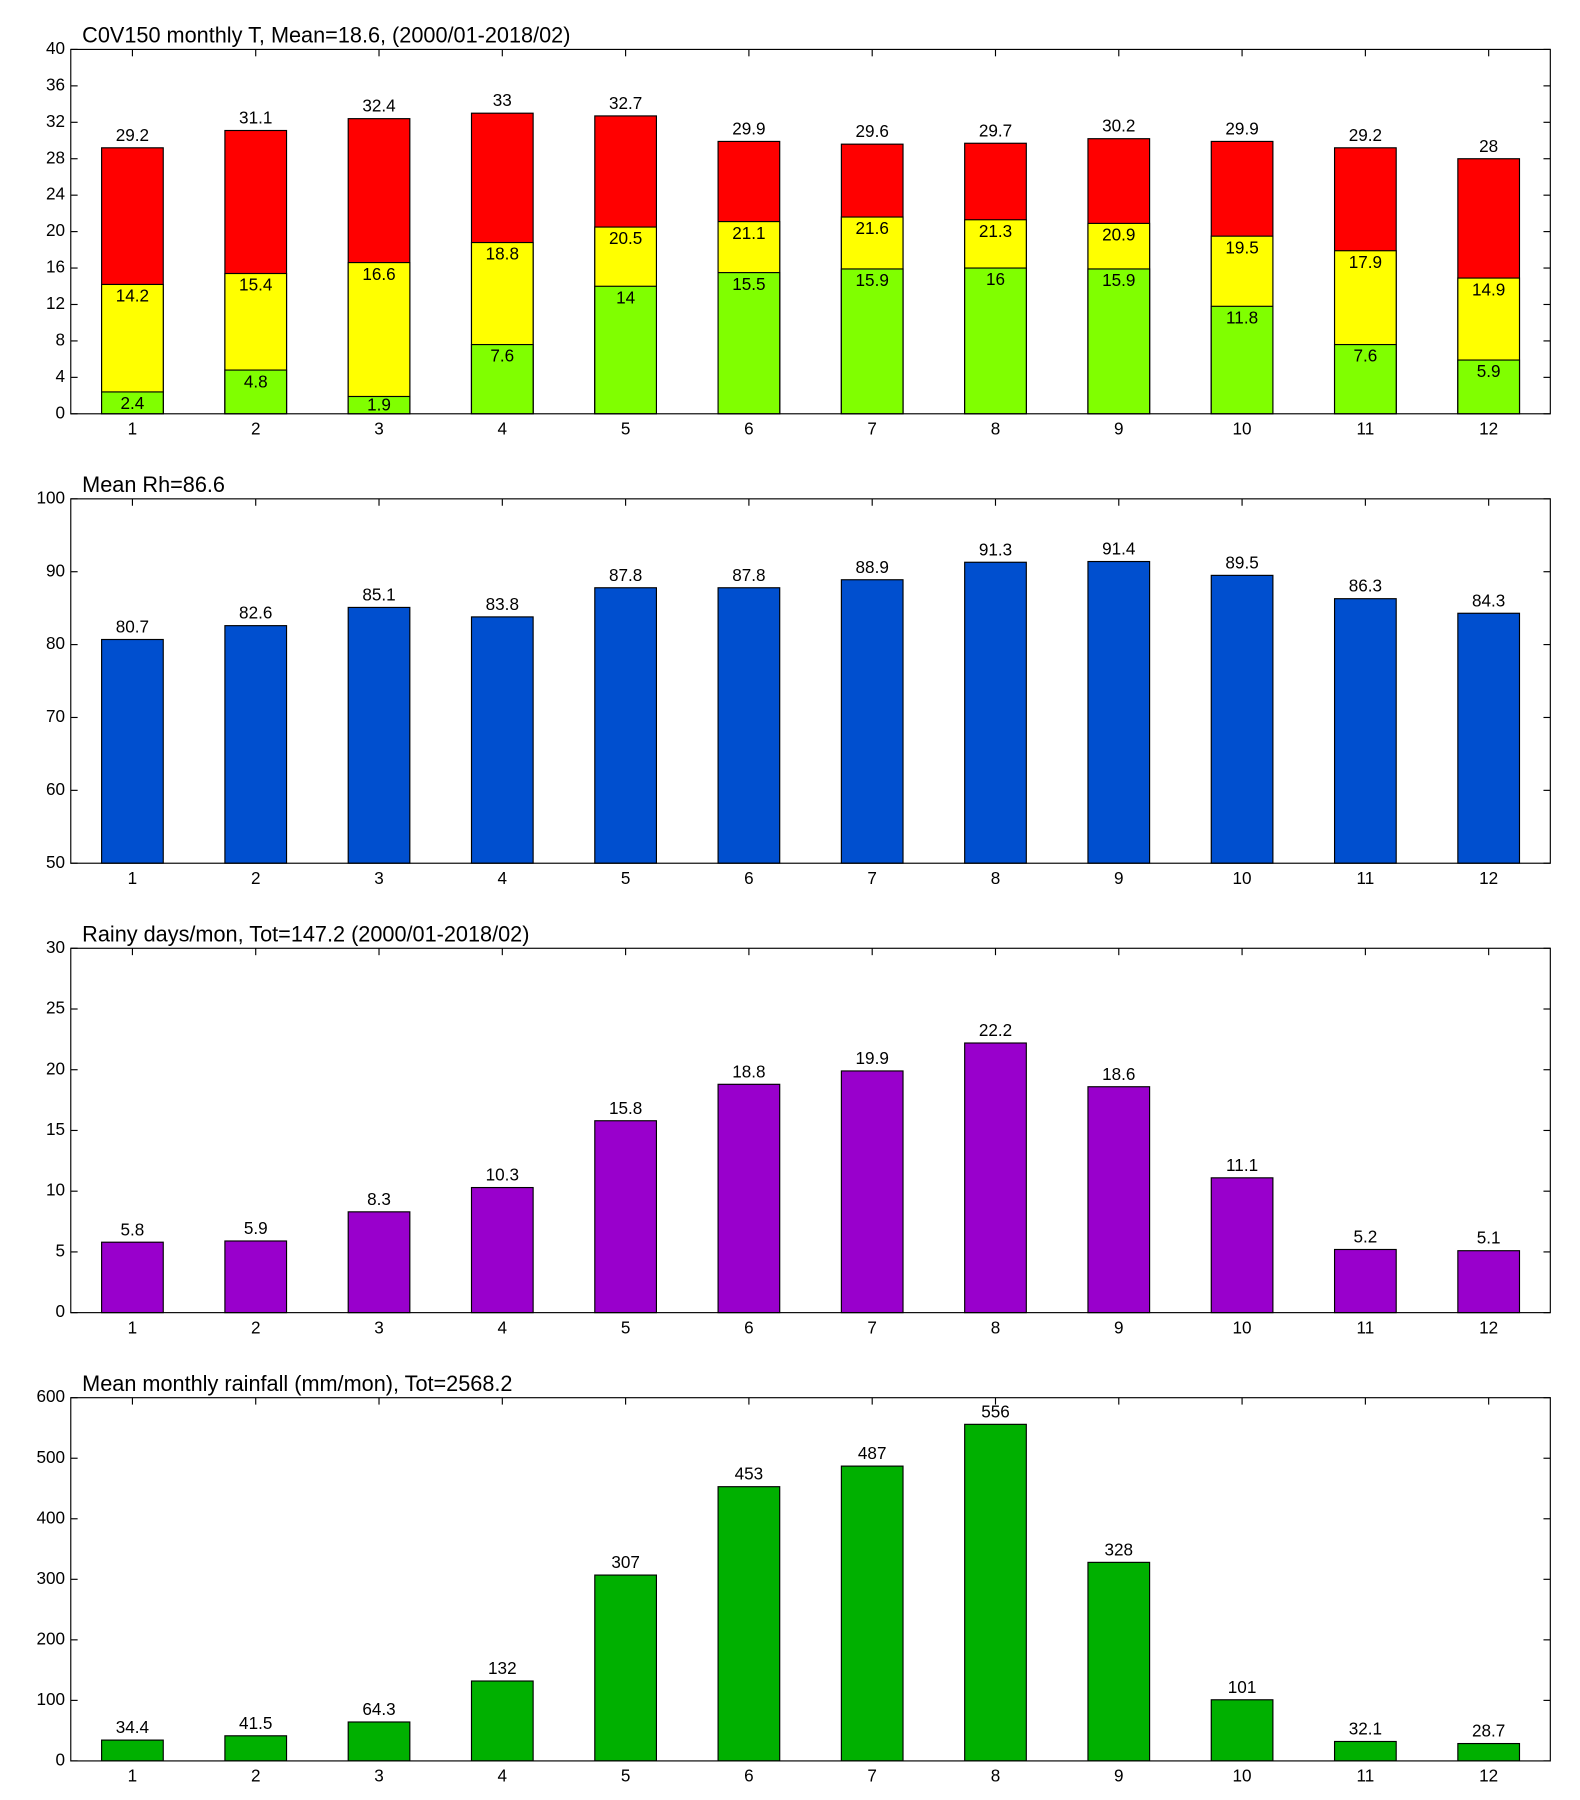  What do you see at coordinates (379, 1199) in the screenshot?
I see `value-label: 8.3` at bounding box center [379, 1199].